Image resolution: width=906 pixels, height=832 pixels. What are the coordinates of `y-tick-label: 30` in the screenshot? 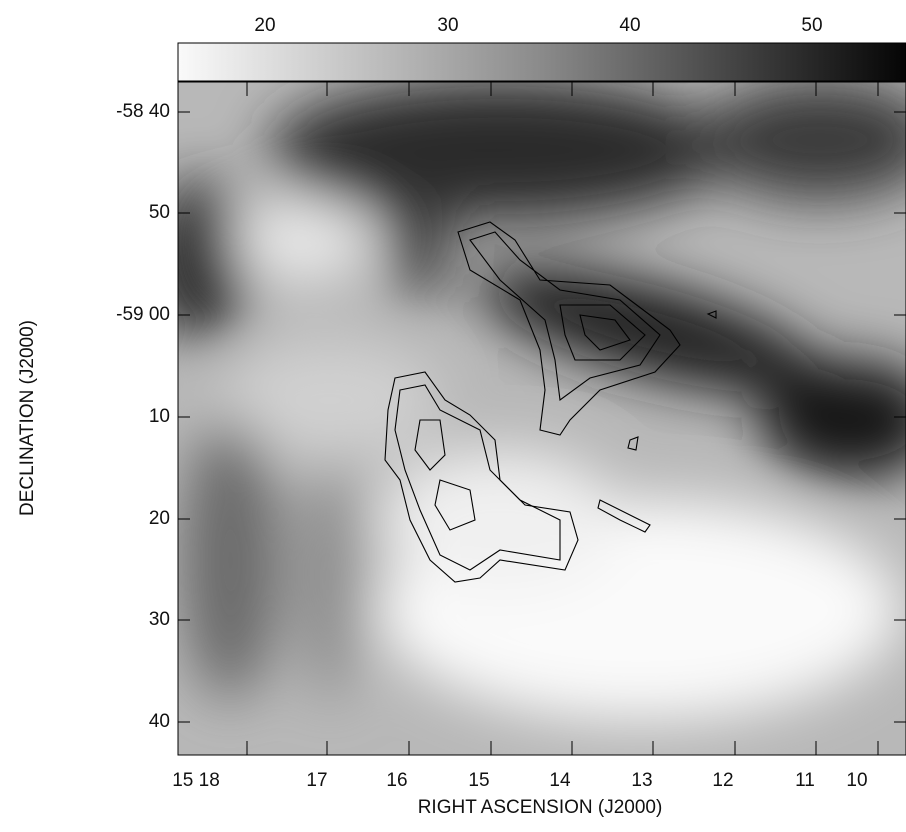 It's located at (159, 619).